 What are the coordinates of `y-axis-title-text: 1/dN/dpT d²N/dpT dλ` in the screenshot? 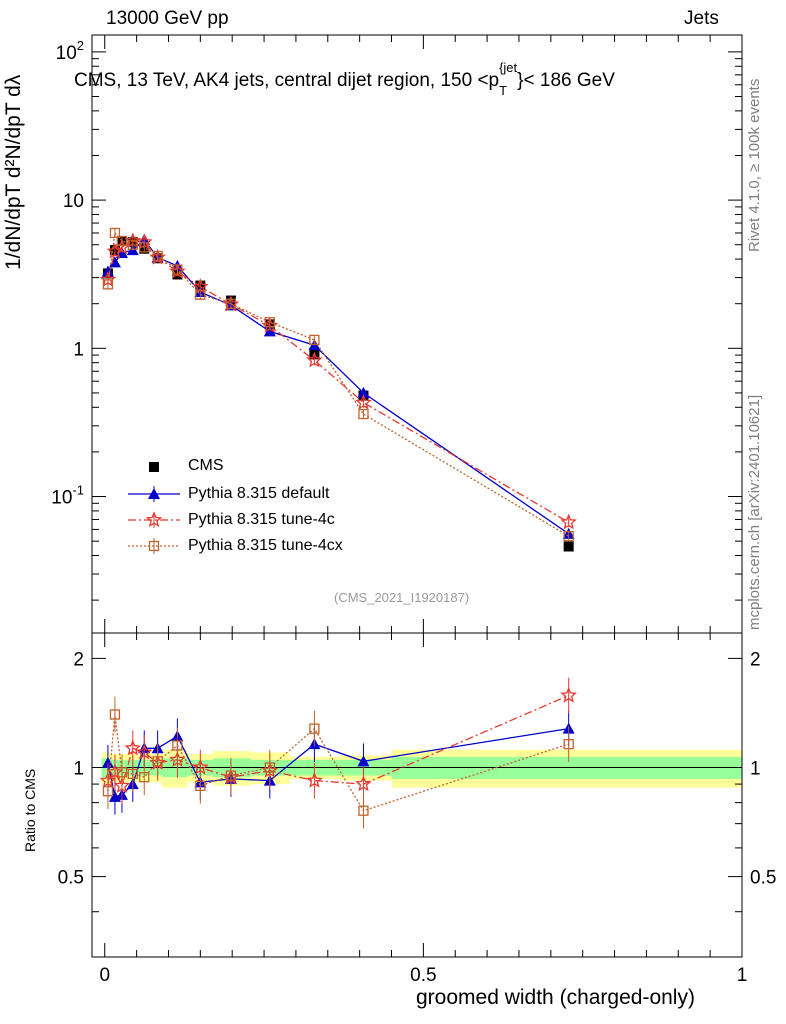 It's located at (13, 172).